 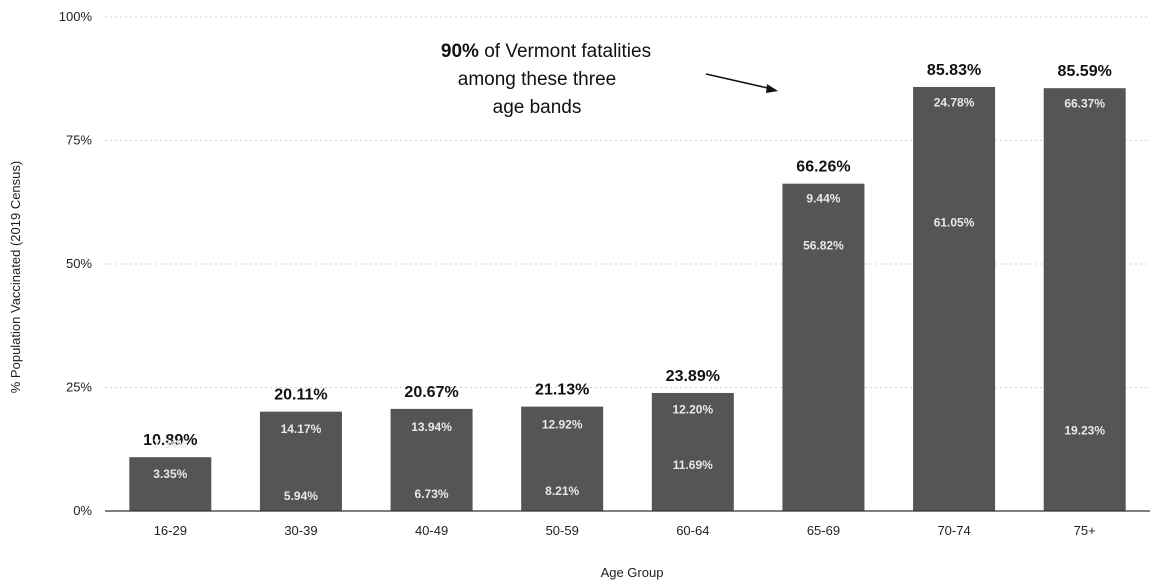 I want to click on bar-total-label: 85.59%, so click(x=1085, y=71).